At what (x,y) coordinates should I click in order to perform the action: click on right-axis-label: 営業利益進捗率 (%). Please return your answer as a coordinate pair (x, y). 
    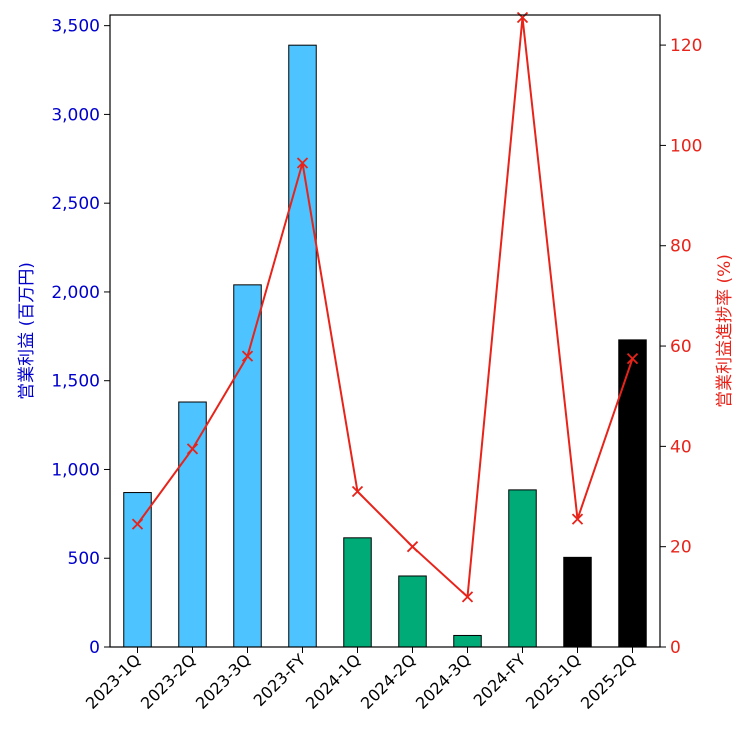
    Looking at the image, I should click on (725, 331).